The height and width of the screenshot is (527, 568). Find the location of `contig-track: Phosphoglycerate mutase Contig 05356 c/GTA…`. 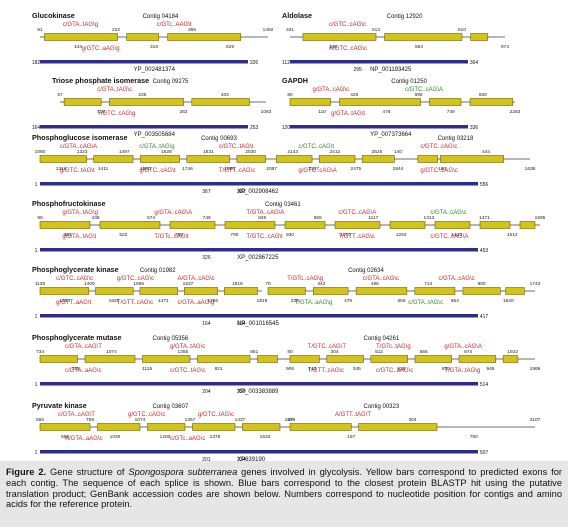

contig-track: Phosphoglycerate mutase Contig 05356 c/GTA… is located at coordinates (163, 353).